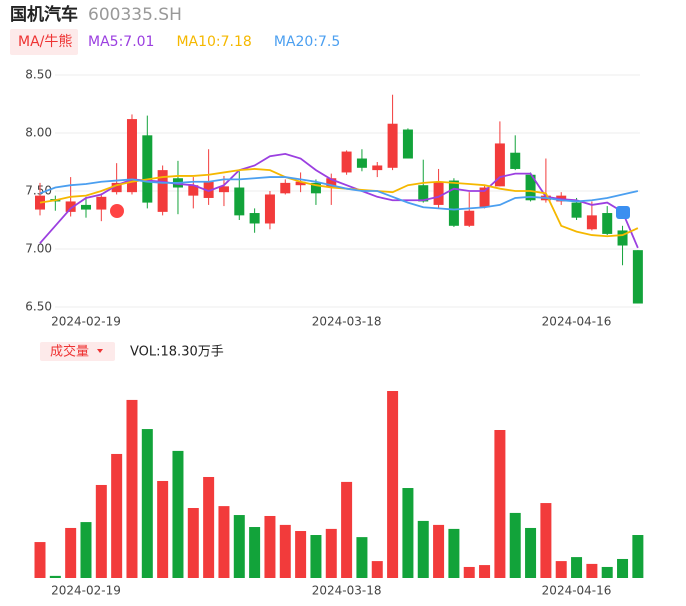 The width and height of the screenshot is (686, 606). What do you see at coordinates (38, 307) in the screenshot?
I see `y-tick-label: 6.50` at bounding box center [38, 307].